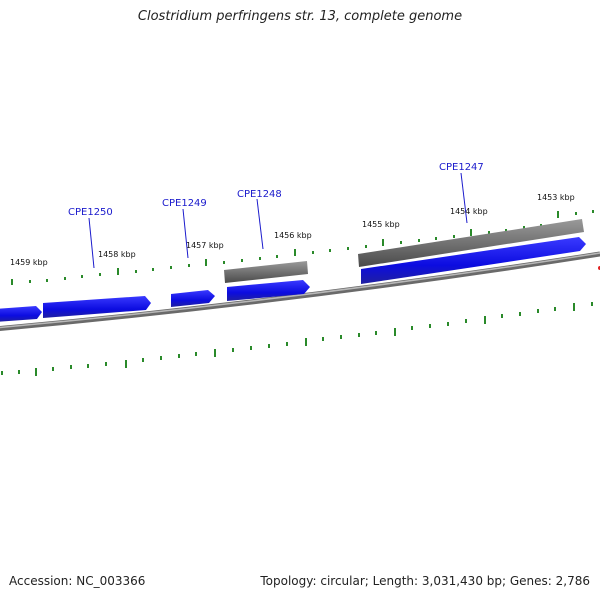 The image size is (600, 600). What do you see at coordinates (473, 260) in the screenshot?
I see `gene-arrow-cpe1247` at bounding box center [473, 260].